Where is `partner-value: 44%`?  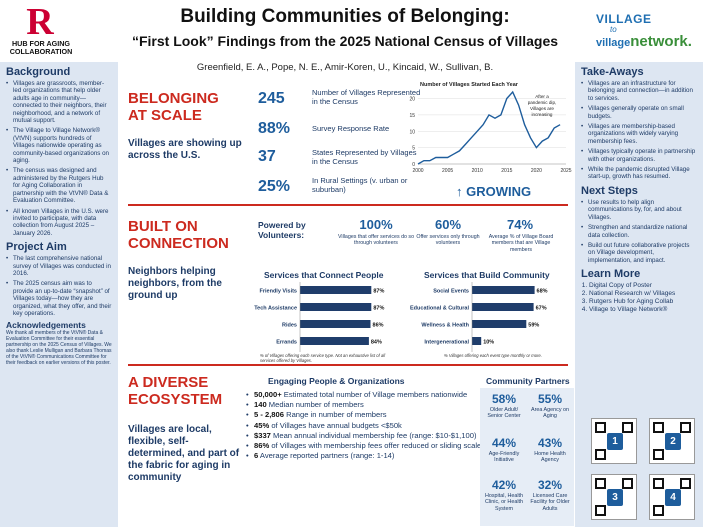 partner-value: 44% is located at coordinates (504, 443).